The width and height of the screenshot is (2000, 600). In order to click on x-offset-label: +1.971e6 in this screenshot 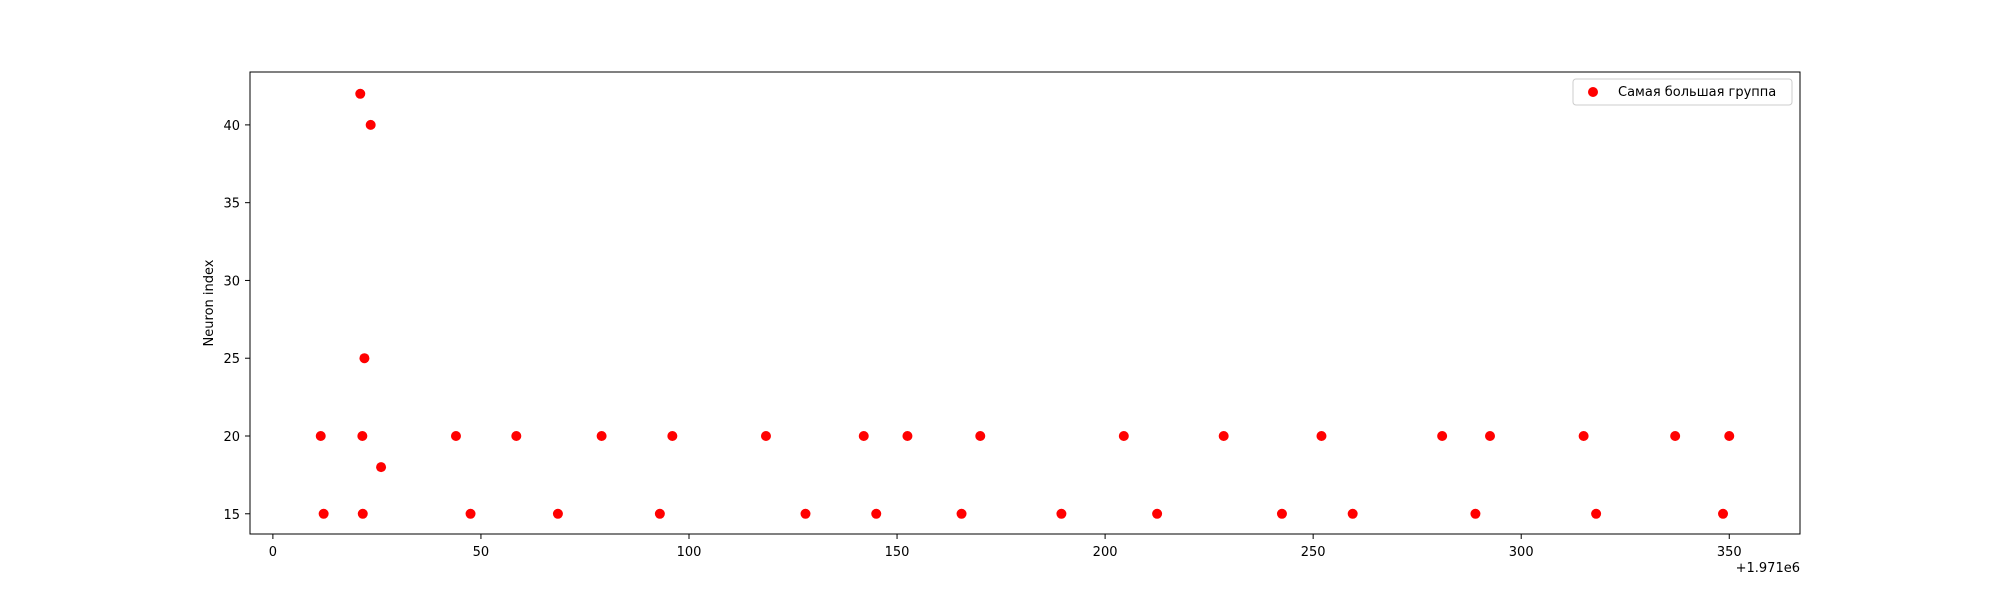, I will do `click(1768, 568)`.